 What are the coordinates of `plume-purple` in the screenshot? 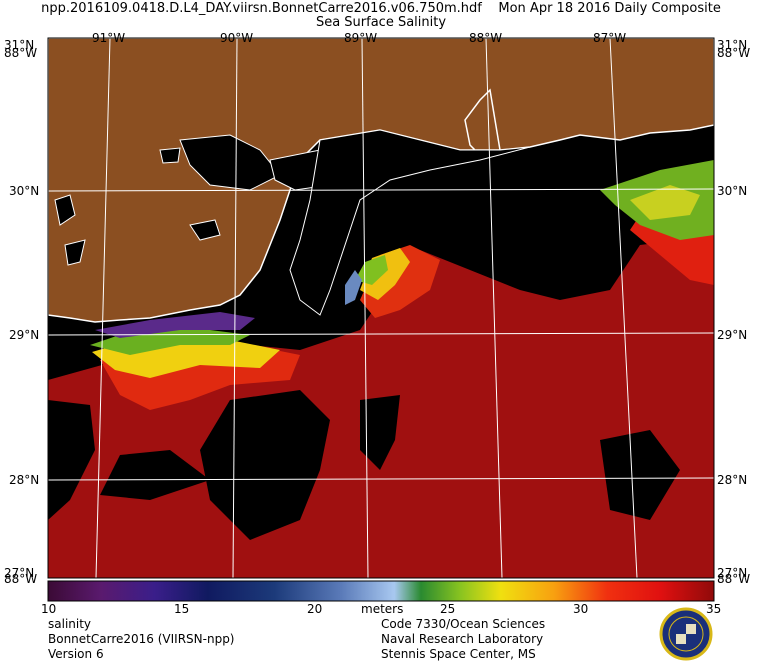 It's located at (175, 325).